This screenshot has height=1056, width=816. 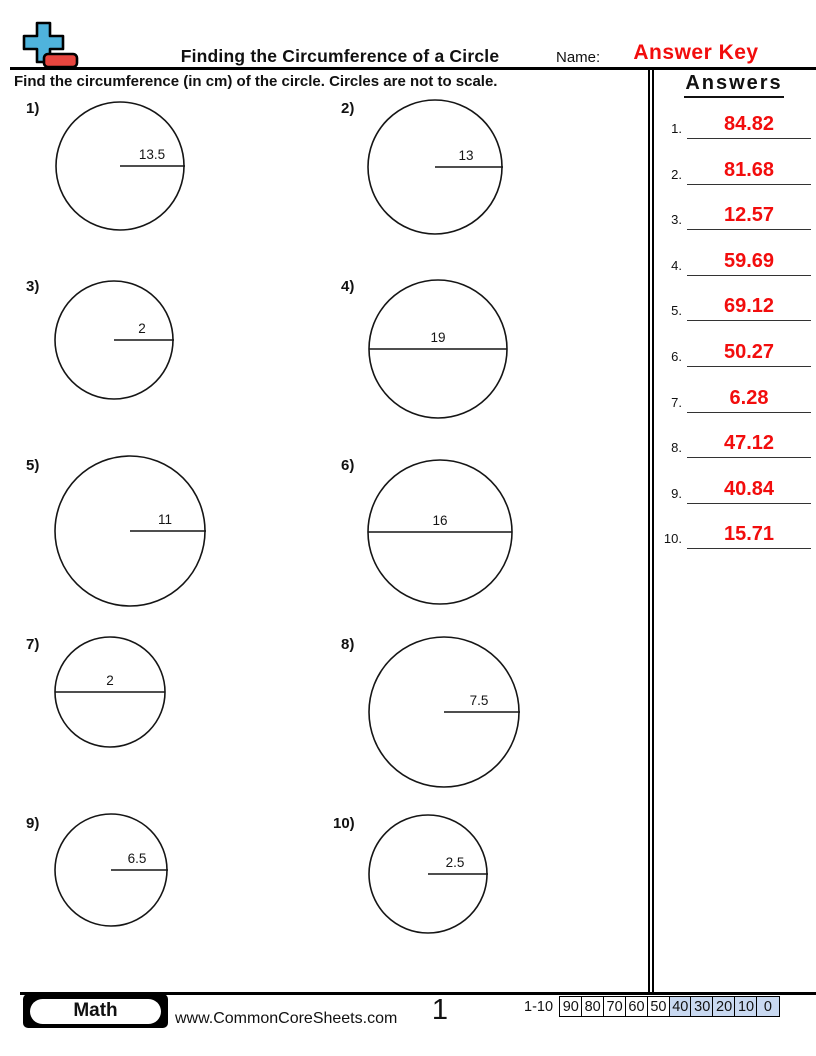 I want to click on answer-value: 6.28, so click(x=749, y=400).